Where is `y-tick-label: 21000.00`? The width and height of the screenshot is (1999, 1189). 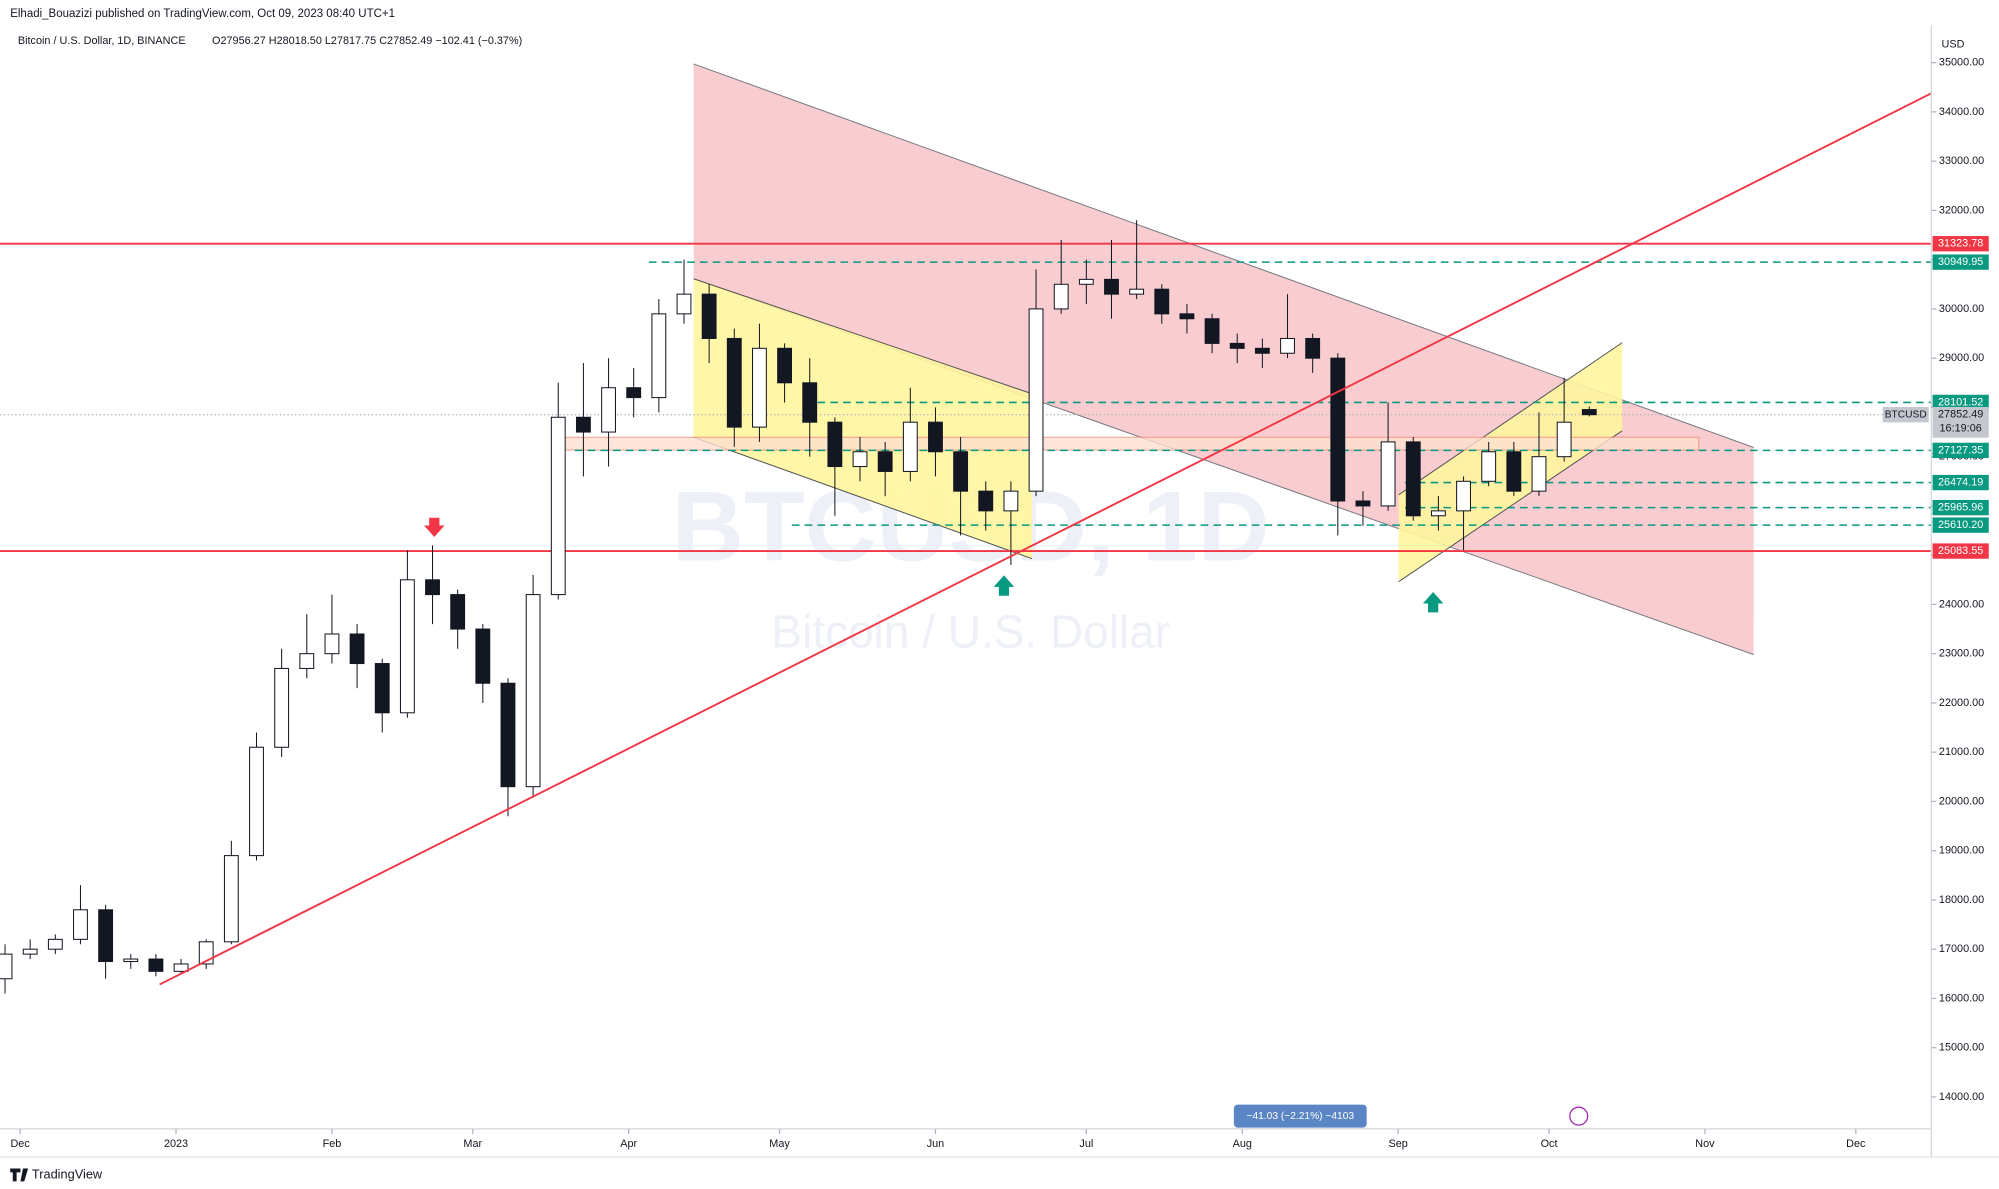 y-tick-label: 21000.00 is located at coordinates (1961, 752).